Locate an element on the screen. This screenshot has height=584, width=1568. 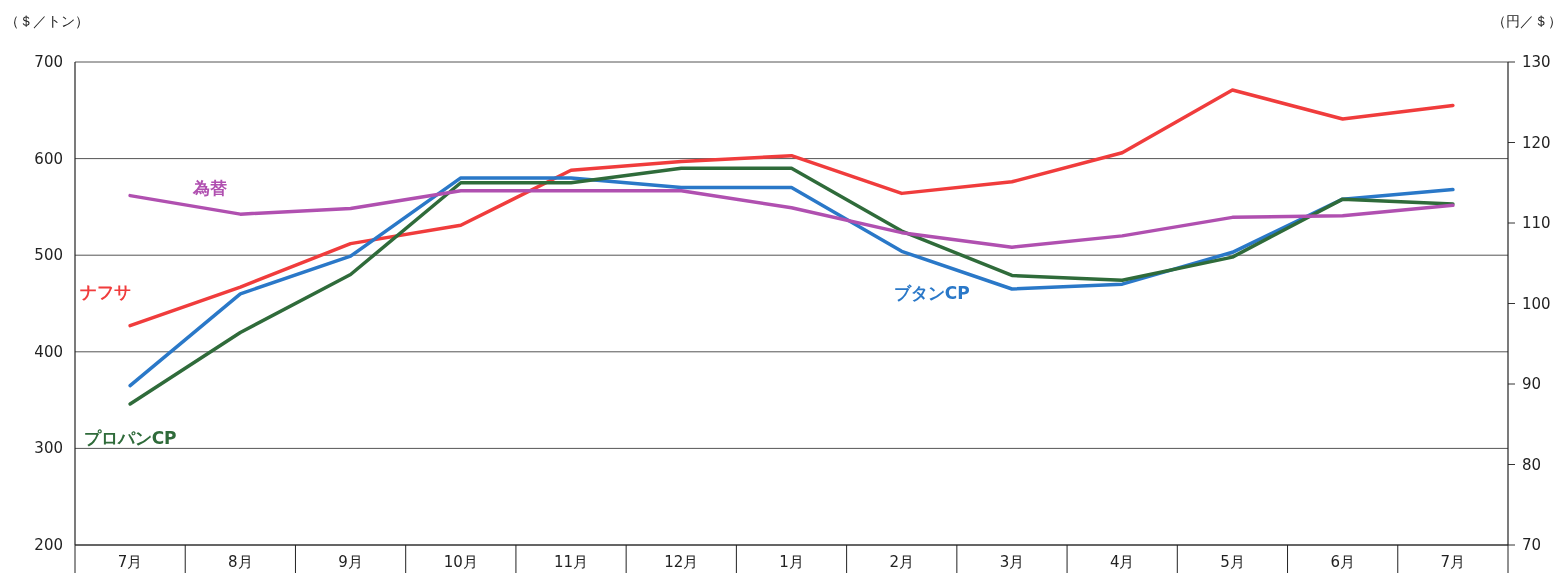
series-label: 為替 is located at coordinates (210, 187).